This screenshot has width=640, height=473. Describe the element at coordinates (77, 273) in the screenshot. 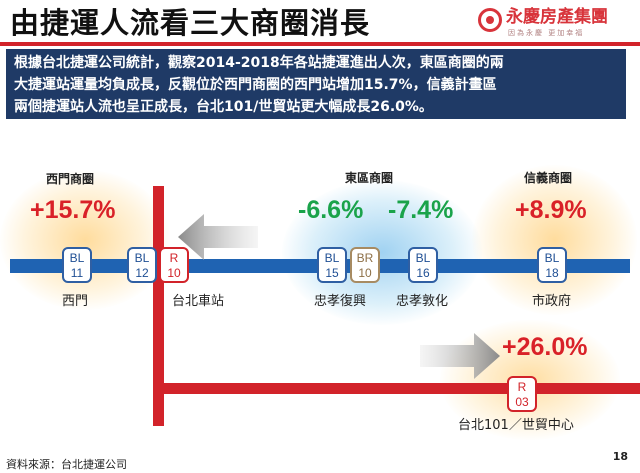

I see `station-number: 11` at that location.